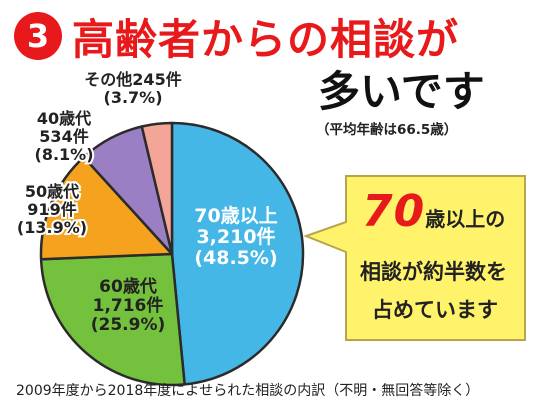 This screenshot has width=544, height=405. I want to click on callout-line3: 占めています, so click(435, 310).